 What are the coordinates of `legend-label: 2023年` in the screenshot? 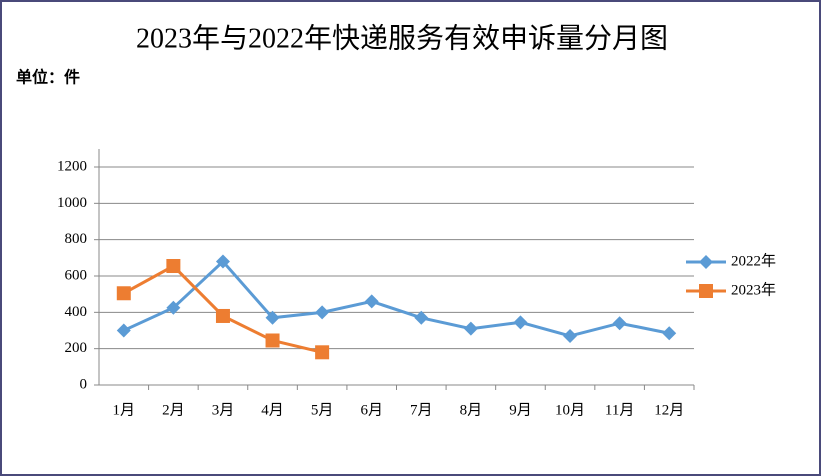 It's located at (753, 289).